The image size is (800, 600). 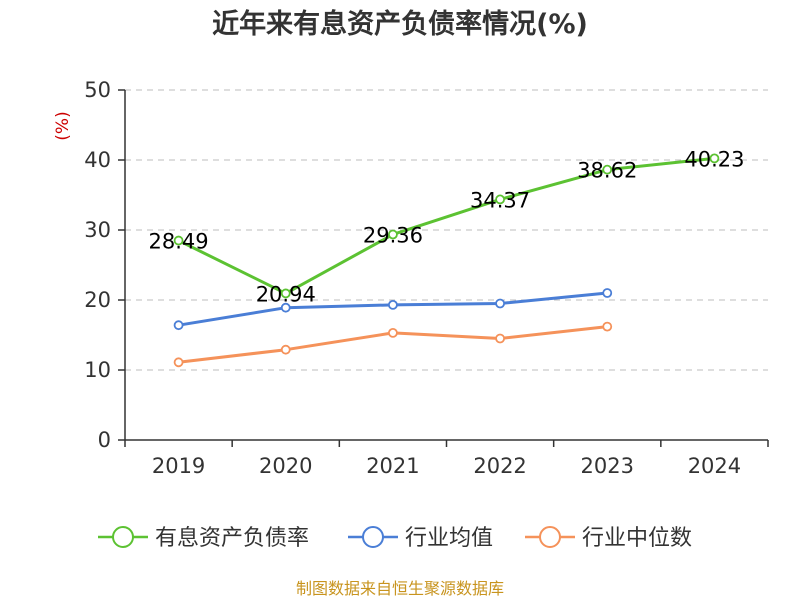 I want to click on data-label: 38.62, so click(x=607, y=171).